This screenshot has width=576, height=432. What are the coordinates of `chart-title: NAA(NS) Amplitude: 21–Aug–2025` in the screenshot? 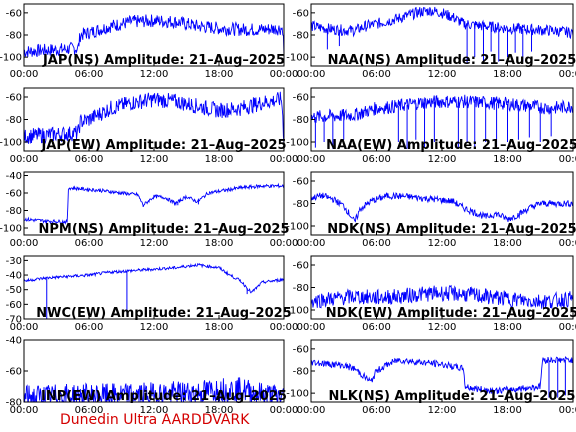 It's located at (452, 60).